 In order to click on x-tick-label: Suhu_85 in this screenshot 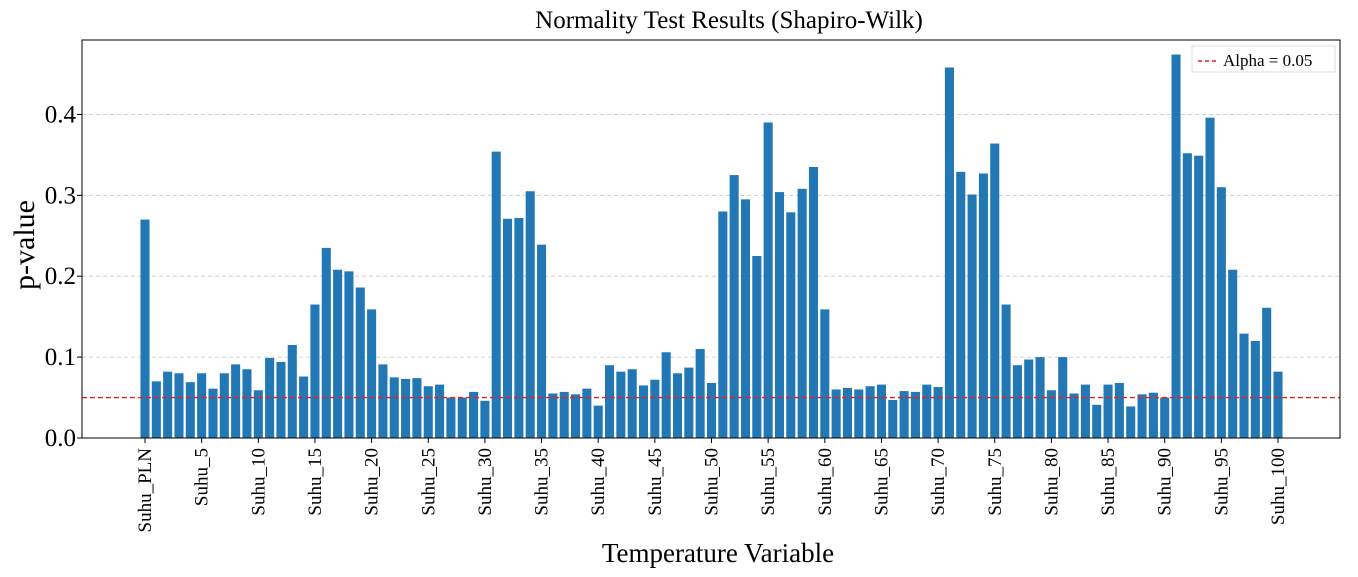, I will do `click(1108, 482)`.